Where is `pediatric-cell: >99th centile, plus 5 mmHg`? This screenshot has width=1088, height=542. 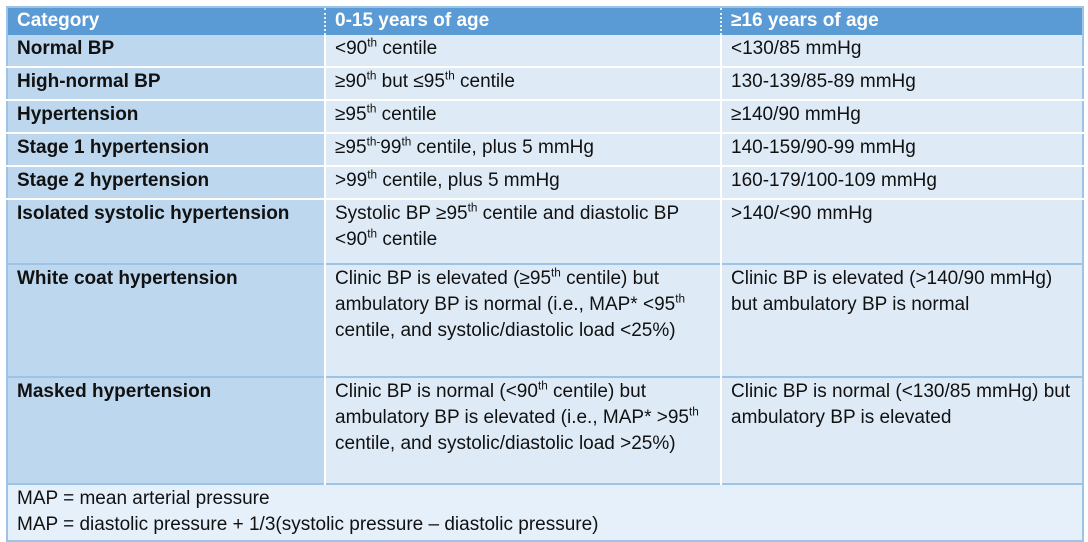 pediatric-cell: >99th centile, plus 5 mmHg is located at coordinates (522, 182).